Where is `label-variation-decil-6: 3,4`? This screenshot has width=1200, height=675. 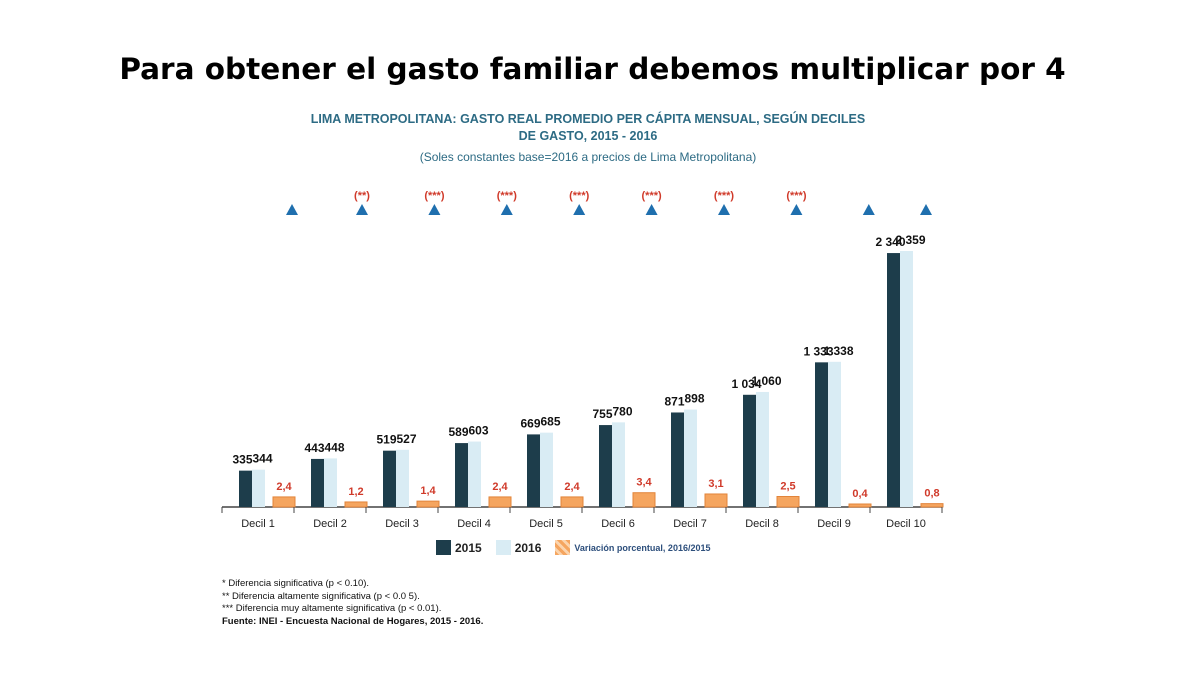
label-variation-decil-6: 3,4 is located at coordinates (644, 483).